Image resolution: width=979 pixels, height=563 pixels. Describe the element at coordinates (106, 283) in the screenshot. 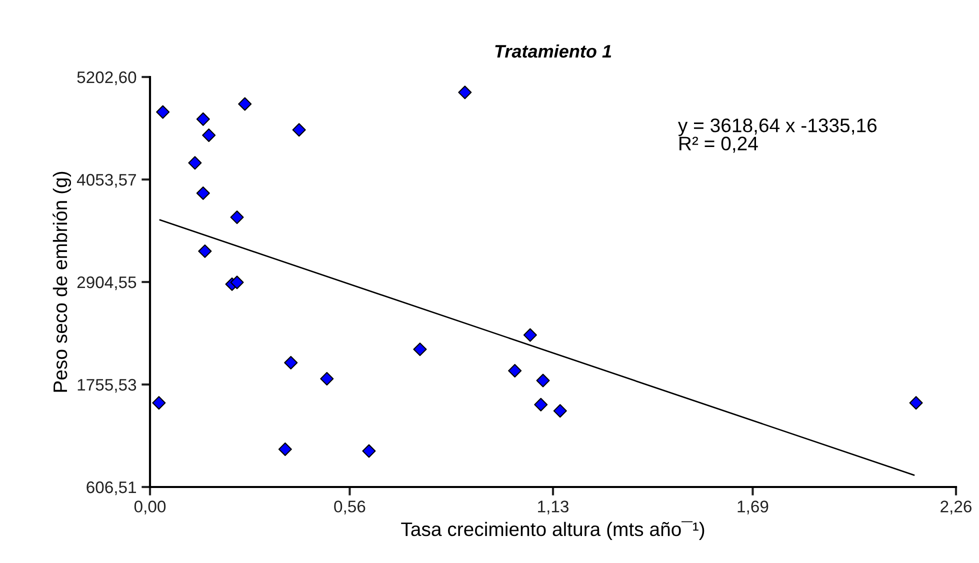

I see `y-tick-label: 2904,55` at that location.